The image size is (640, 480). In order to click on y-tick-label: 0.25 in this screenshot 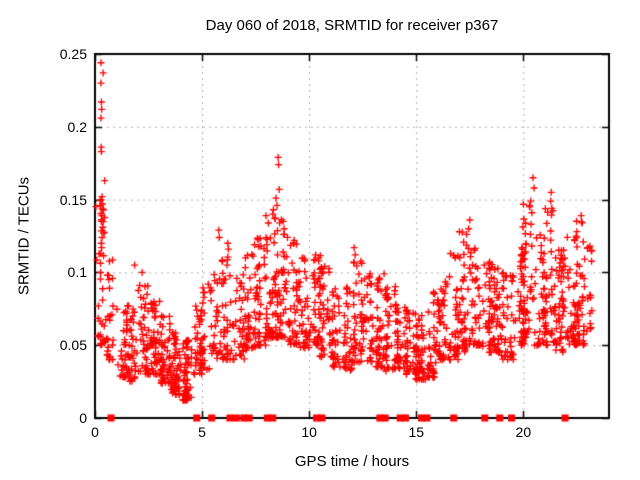, I will do `click(73, 54)`.